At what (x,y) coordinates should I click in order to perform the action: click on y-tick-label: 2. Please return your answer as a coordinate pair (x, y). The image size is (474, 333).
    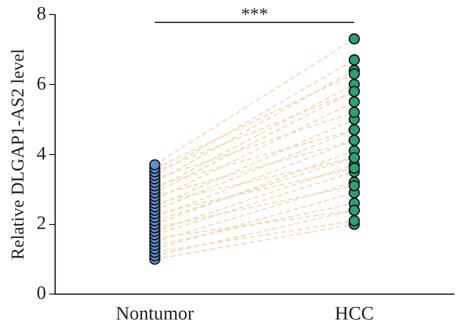
    Looking at the image, I should click on (41, 223).